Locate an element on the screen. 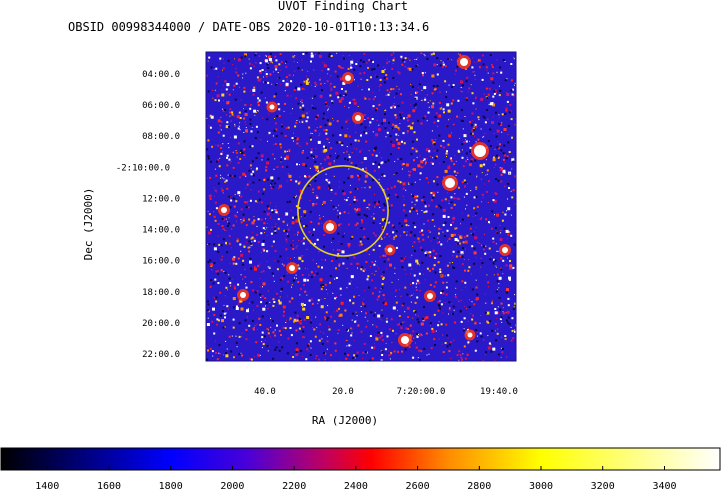  y-tick-label: 16:00.0 is located at coordinates (161, 262).